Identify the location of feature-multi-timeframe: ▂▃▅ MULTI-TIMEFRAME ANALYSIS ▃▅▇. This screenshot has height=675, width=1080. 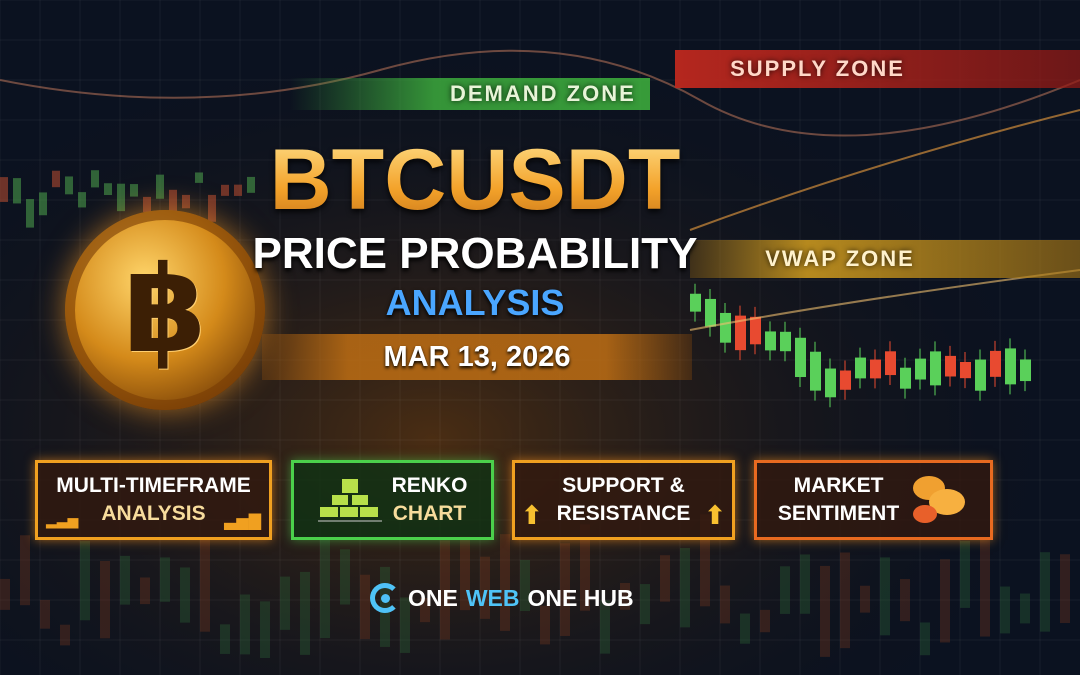
(153, 500).